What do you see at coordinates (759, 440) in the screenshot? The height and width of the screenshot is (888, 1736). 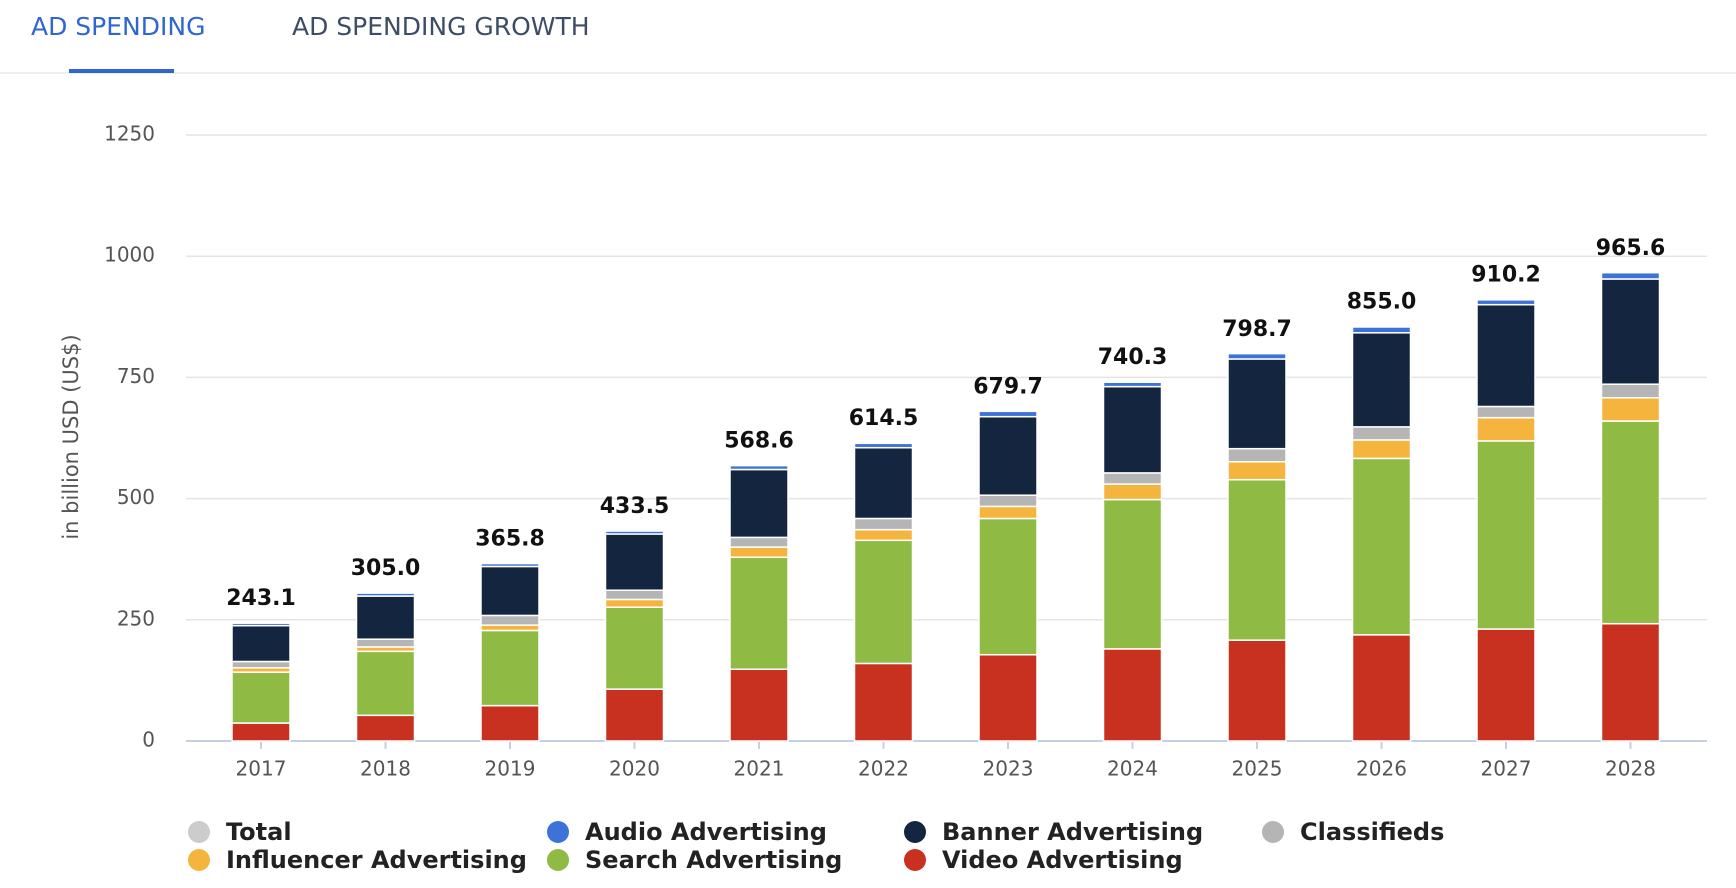 I see `total-label: 568.6` at bounding box center [759, 440].